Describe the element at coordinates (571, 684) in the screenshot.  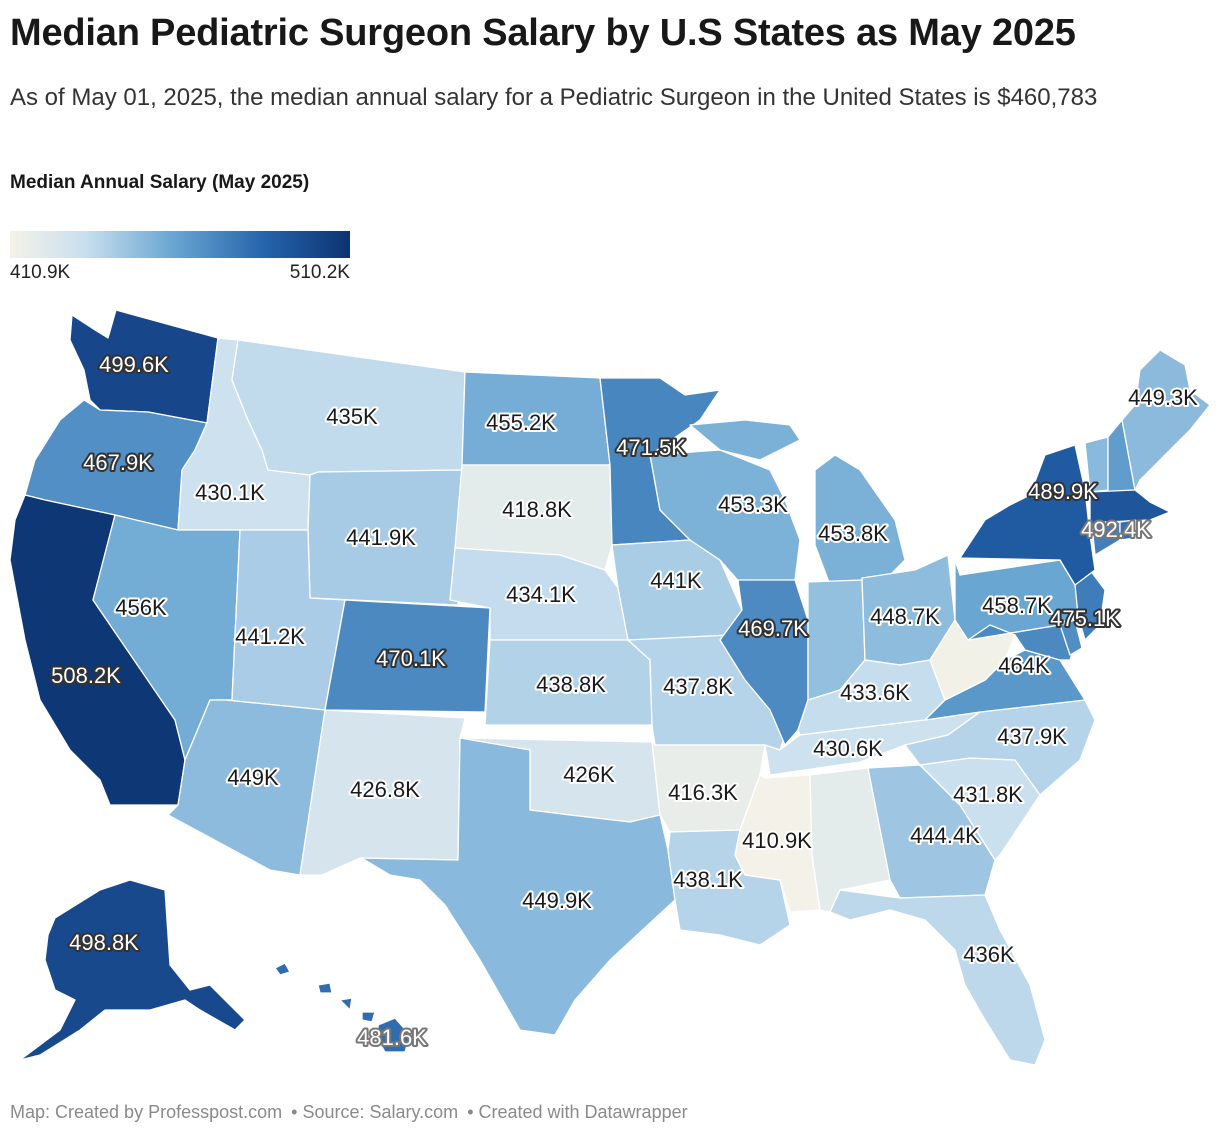
I see `state-label-ks: 438.8K` at that location.